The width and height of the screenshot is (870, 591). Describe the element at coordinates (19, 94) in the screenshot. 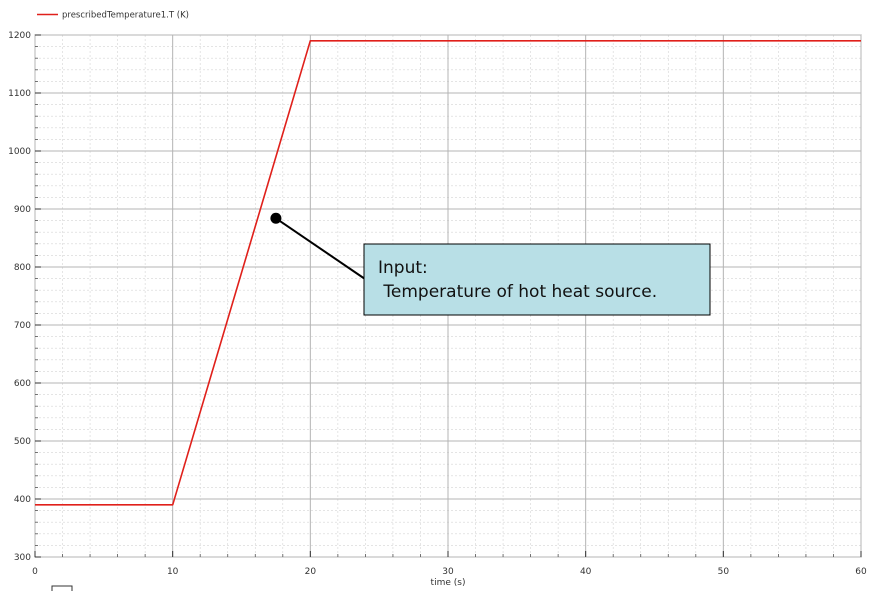

I see `y-tick-label: 1100` at that location.